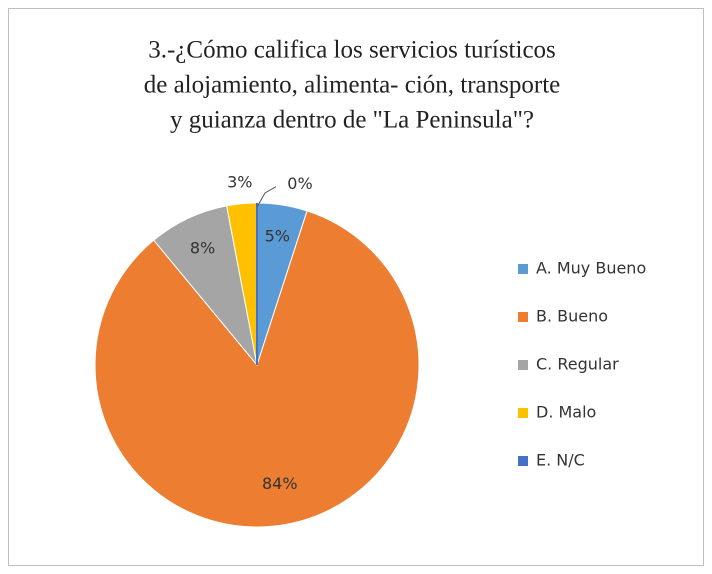 This screenshot has height=574, width=712. I want to click on leader-line, so click(266, 197).